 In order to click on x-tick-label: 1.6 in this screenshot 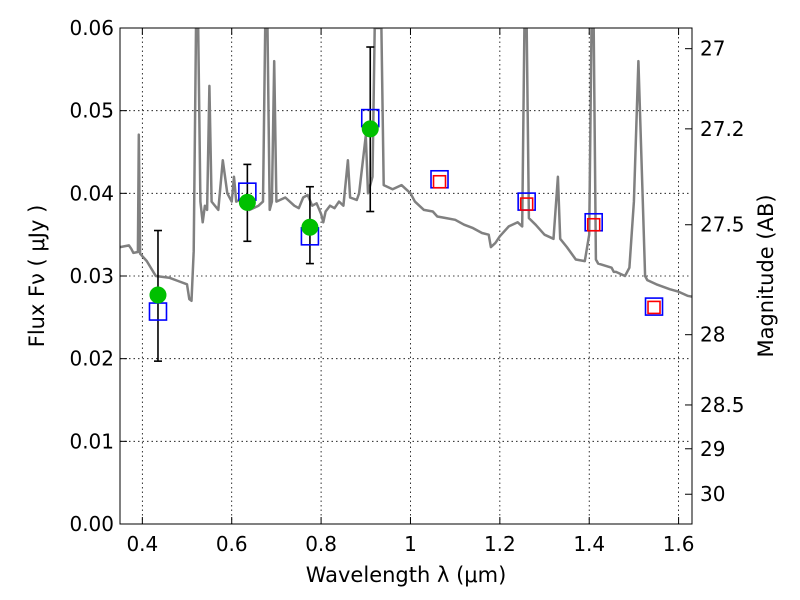, I will do `click(679, 544)`.